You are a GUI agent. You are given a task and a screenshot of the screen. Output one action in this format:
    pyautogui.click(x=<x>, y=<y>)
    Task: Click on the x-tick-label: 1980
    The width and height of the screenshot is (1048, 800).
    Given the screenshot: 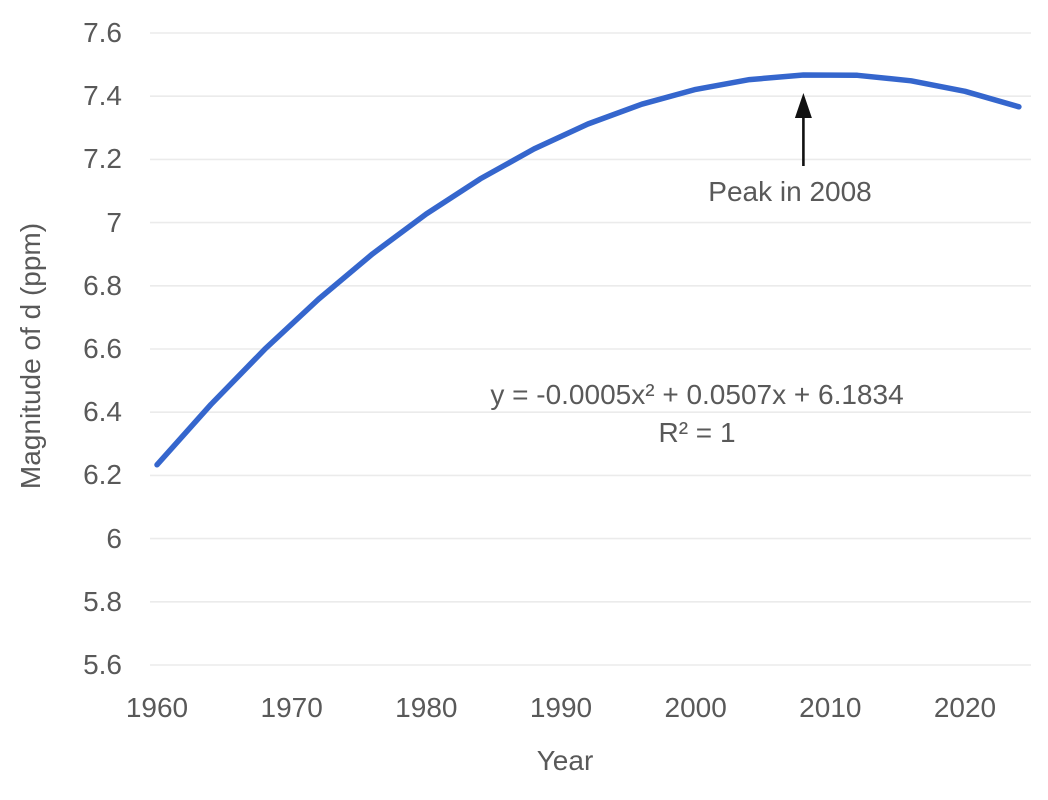 What is the action you would take?
    pyautogui.click(x=426, y=707)
    